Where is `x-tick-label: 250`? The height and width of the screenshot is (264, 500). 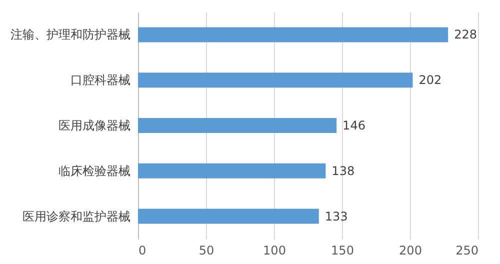
x-tick-label: 250 is located at coordinates (467, 251).